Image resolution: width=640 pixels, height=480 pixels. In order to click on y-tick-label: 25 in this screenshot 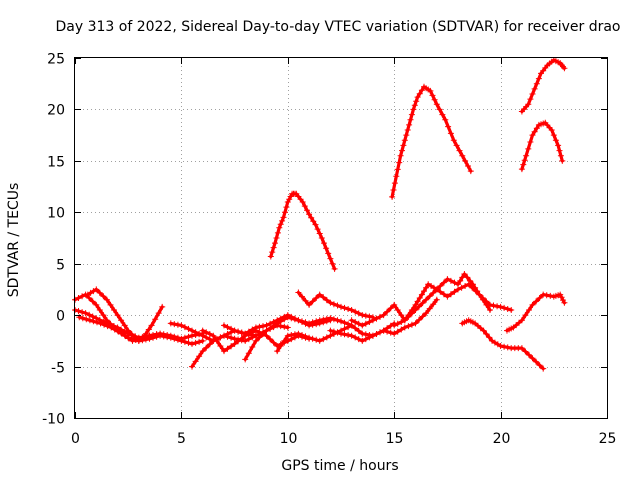, I will do `click(56, 60)`.